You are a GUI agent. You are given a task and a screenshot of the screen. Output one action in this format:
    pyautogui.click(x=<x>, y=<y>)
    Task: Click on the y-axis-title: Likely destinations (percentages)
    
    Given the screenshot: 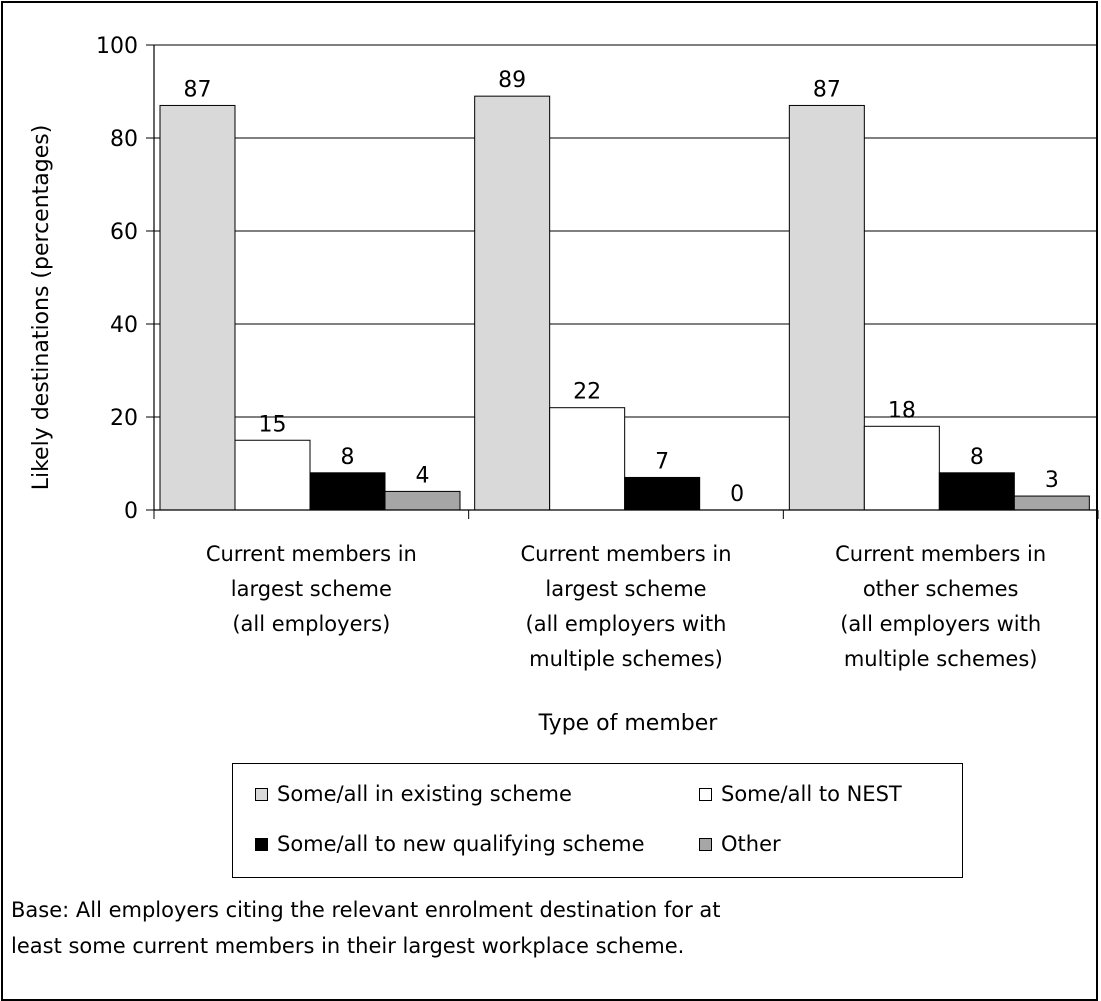 What is the action you would take?
    pyautogui.click(x=41, y=308)
    